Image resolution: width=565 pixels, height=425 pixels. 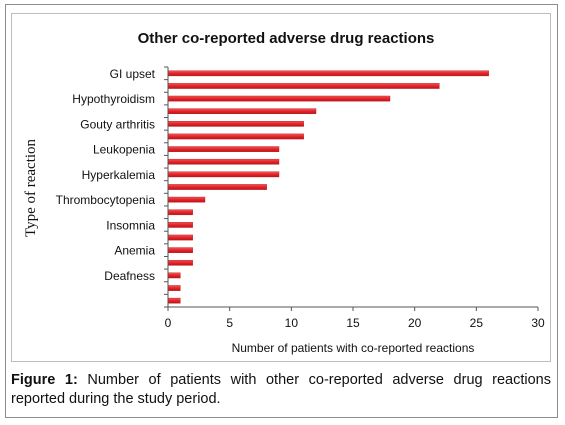 I want to click on category-label-0: GI upset, so click(x=133, y=74).